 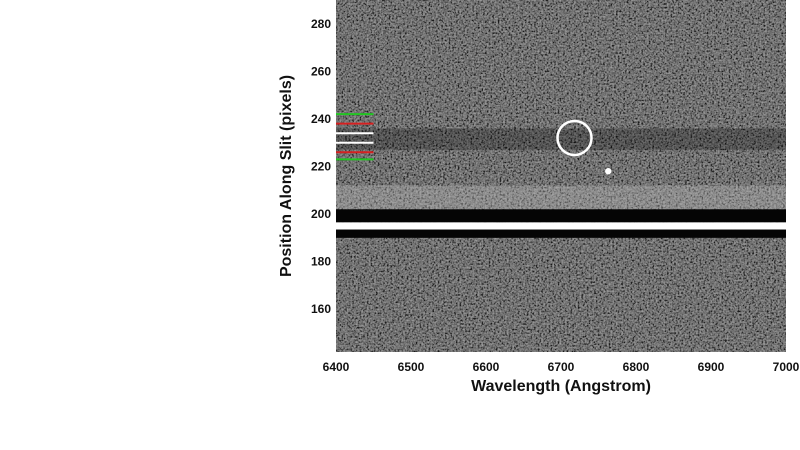 What do you see at coordinates (561, 367) in the screenshot?
I see `x-tick-label: 6700` at bounding box center [561, 367].